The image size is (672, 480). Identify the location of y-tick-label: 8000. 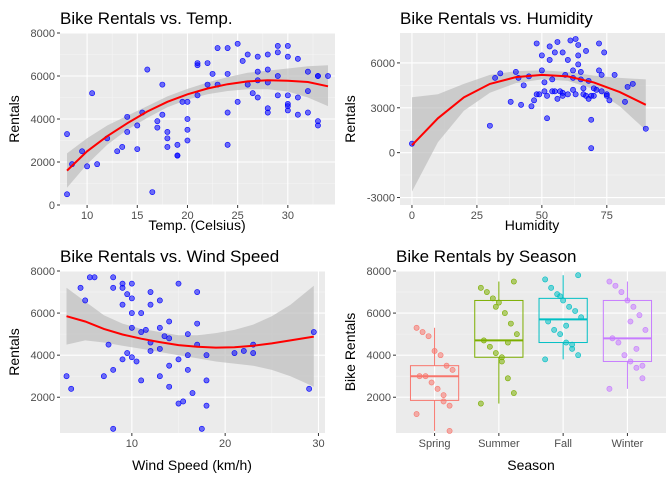
(43, 272).